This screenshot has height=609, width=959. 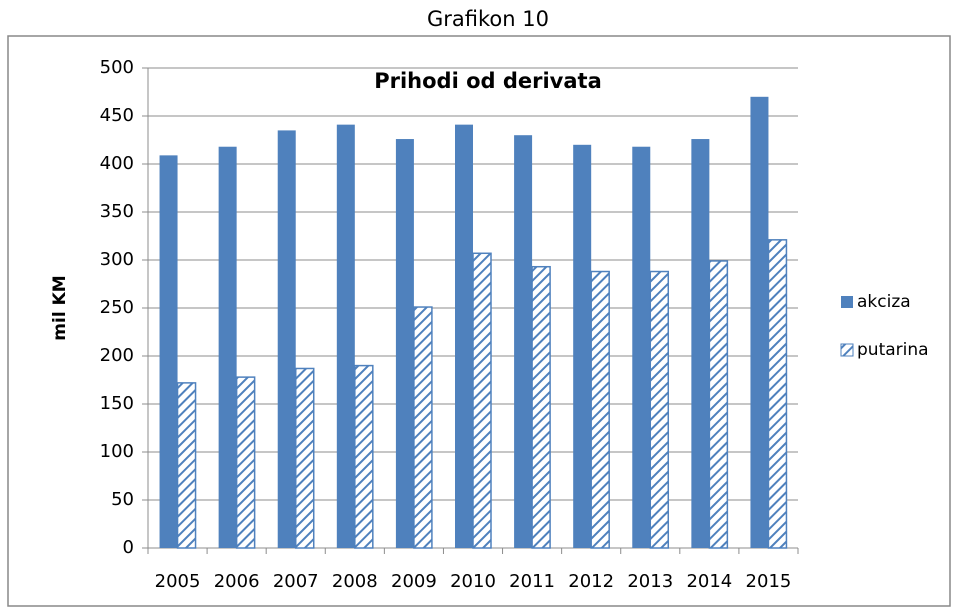 What do you see at coordinates (884, 302) in the screenshot?
I see `legend-label: akciza` at bounding box center [884, 302].